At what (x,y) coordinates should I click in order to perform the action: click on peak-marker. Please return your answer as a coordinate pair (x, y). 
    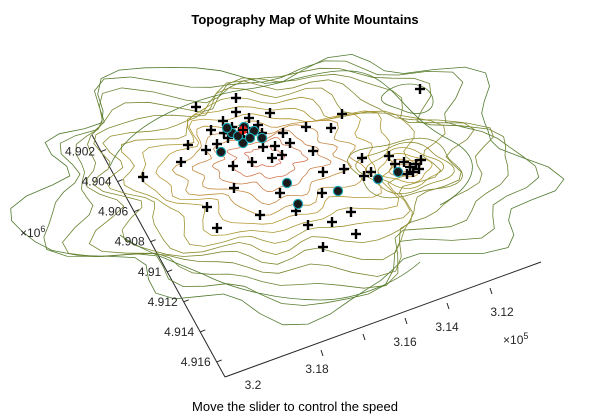
    Looking at the image, I should click on (243, 130).